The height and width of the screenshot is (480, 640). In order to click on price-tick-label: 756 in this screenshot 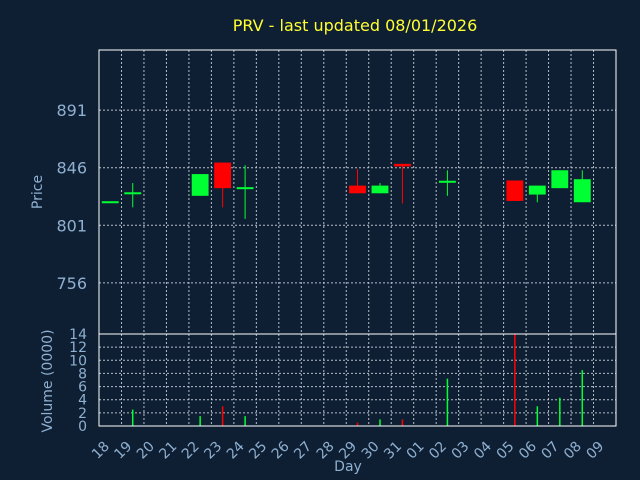, I will do `click(71, 283)`.